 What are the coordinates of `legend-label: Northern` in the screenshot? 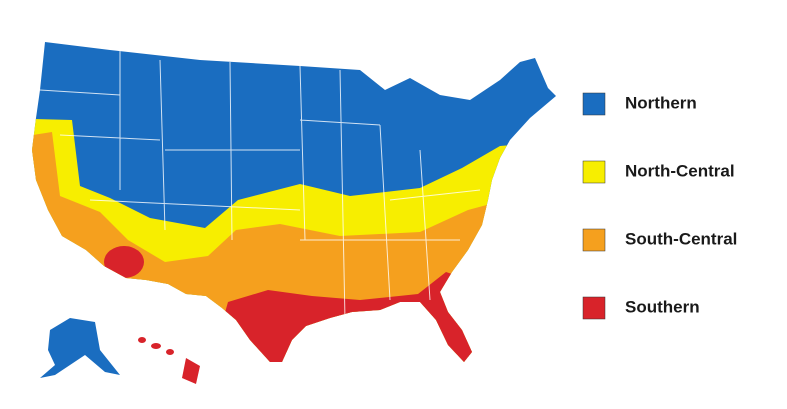 It's located at (661, 102).